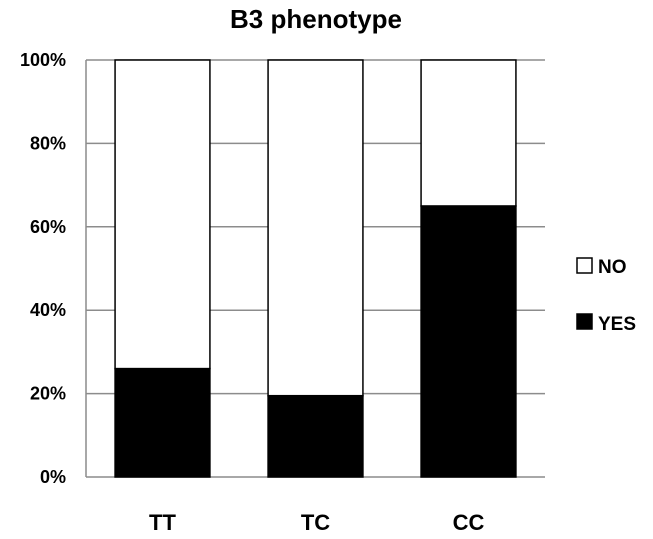  Describe the element at coordinates (43, 268) in the screenshot. I see `y-tick-labels: 0% 20% 40% 60% 80% 100%` at that location.